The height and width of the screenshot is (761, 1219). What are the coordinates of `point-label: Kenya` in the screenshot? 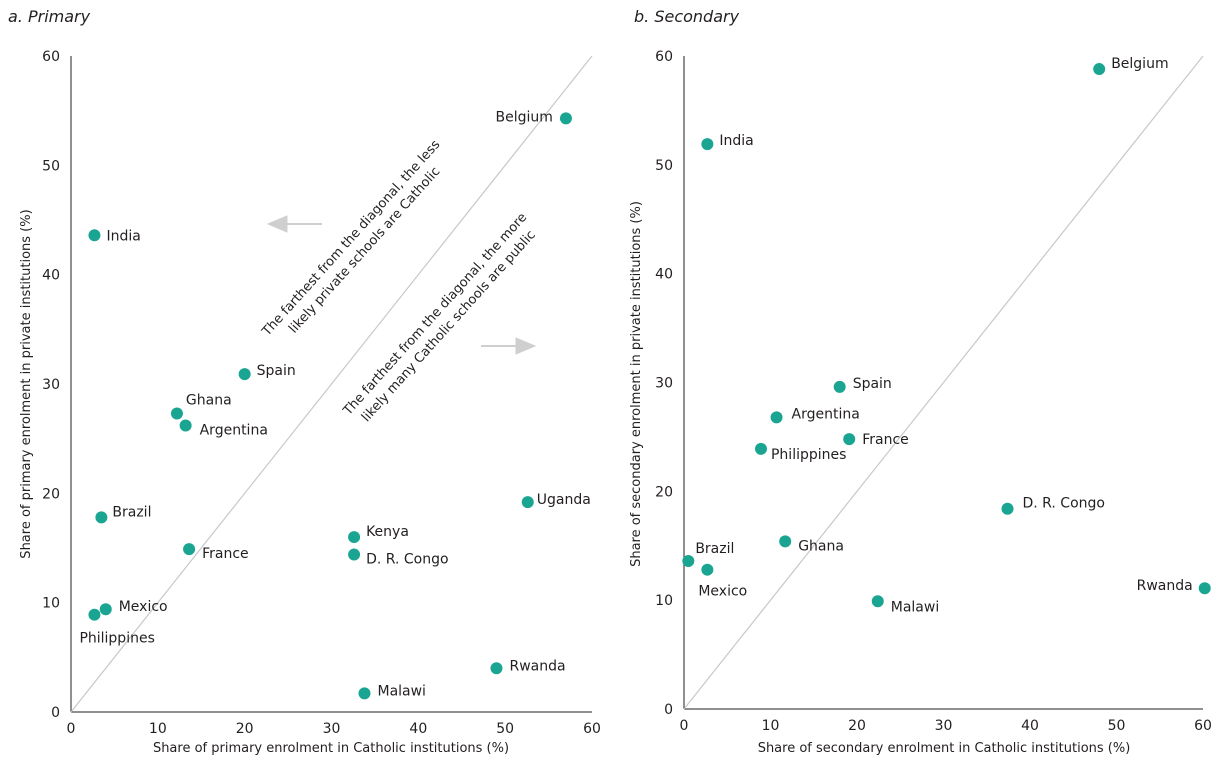 It's located at (387, 532).